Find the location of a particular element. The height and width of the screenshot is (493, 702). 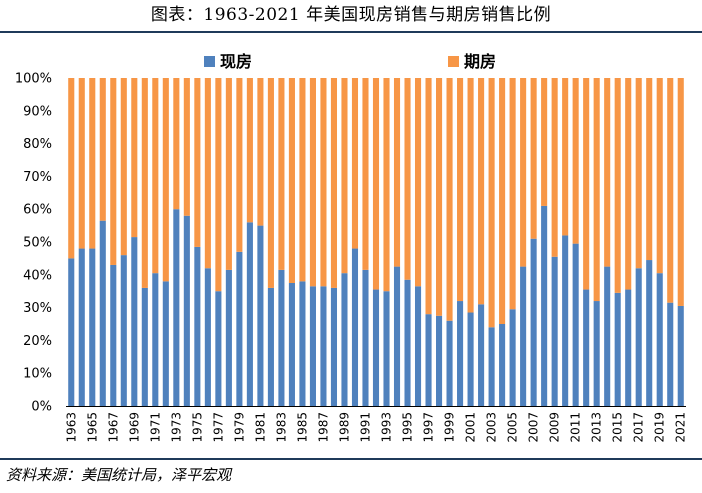

bar-presale-1969 is located at coordinates (134, 158).